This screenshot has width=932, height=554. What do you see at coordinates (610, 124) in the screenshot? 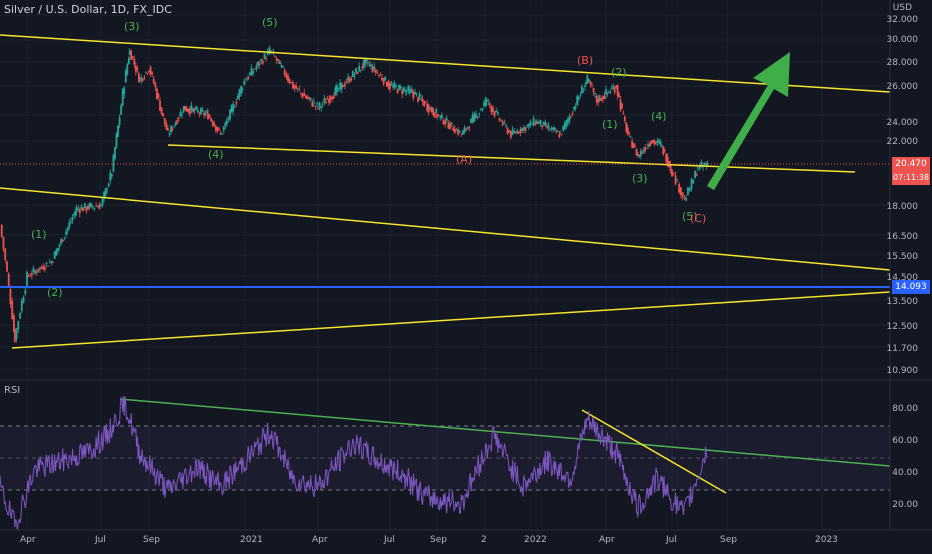
I see `wave-label: (1)` at bounding box center [610, 124].